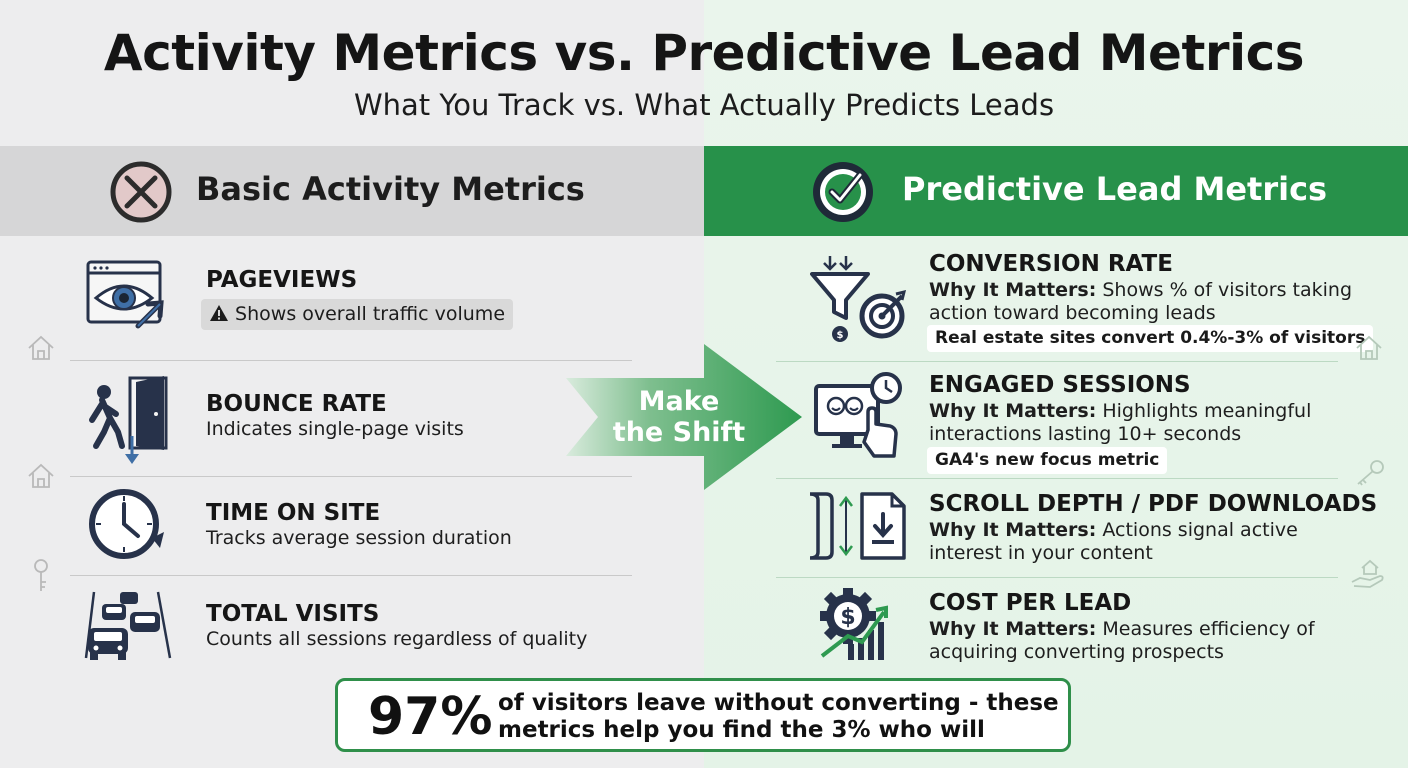 The height and width of the screenshot is (768, 1408). I want to click on metric-note-engaged-sessions: GA4's new focus metric, so click(1047, 460).